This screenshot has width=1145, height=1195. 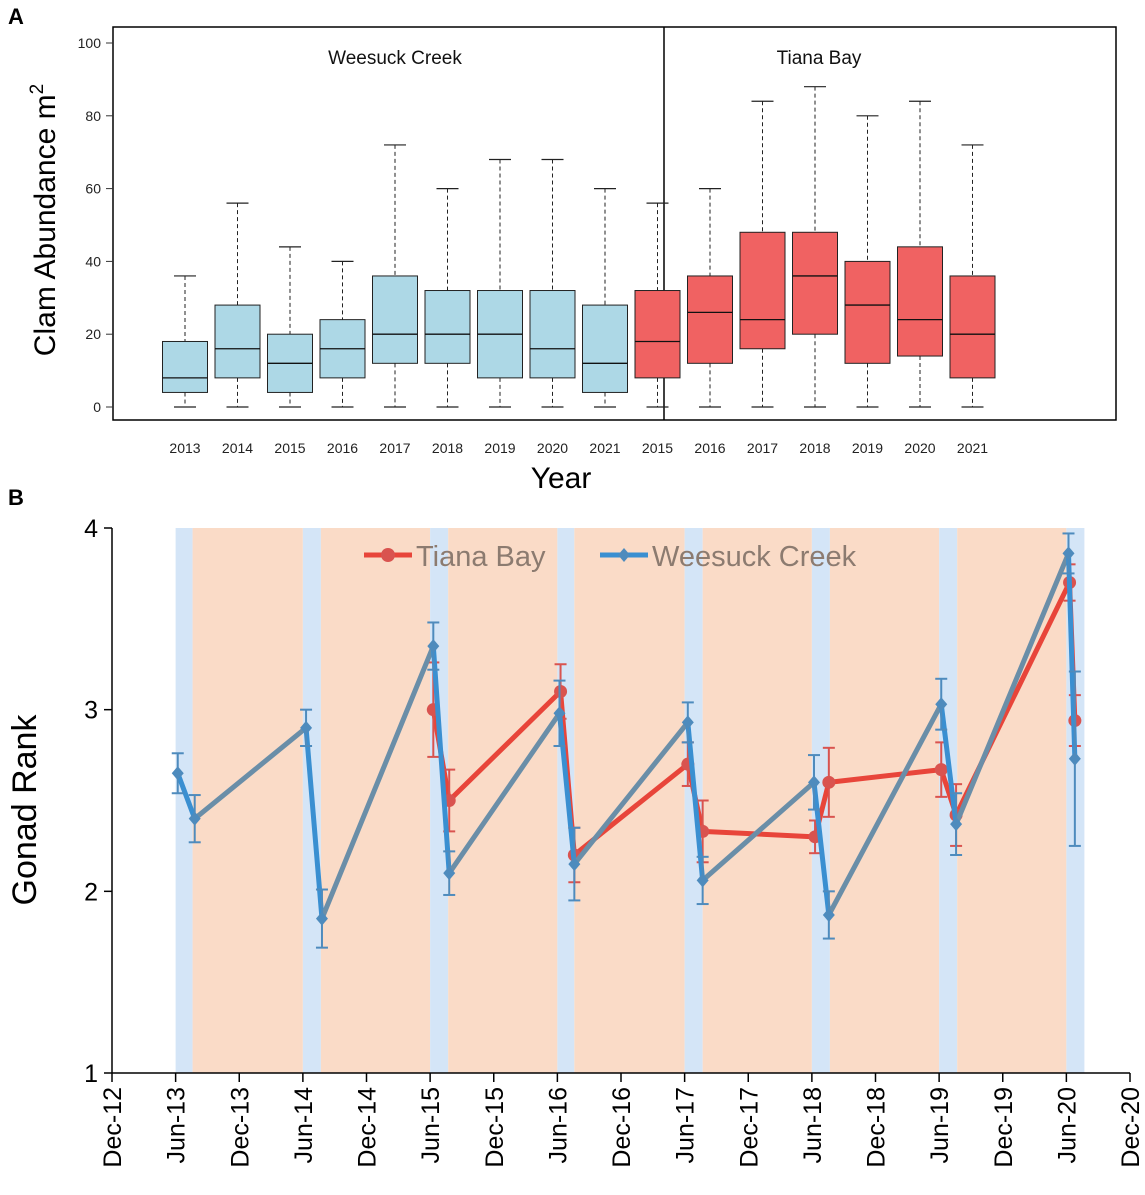 What do you see at coordinates (710, 298) in the screenshot?
I see `box-tiana-bay-2016` at bounding box center [710, 298].